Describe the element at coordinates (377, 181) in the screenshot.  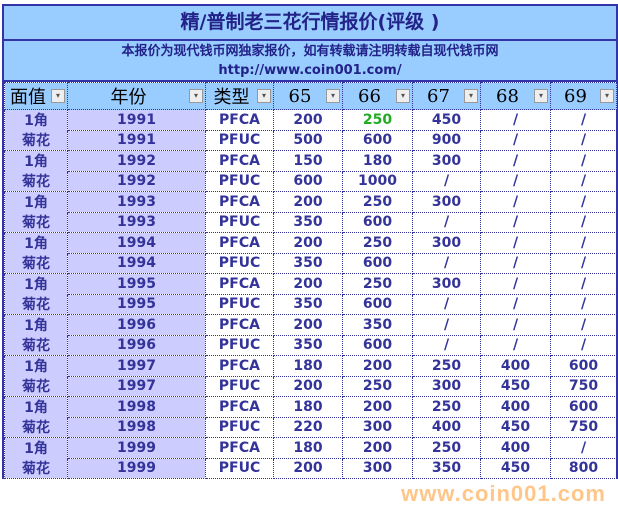
I see `cell: 1000` at that location.